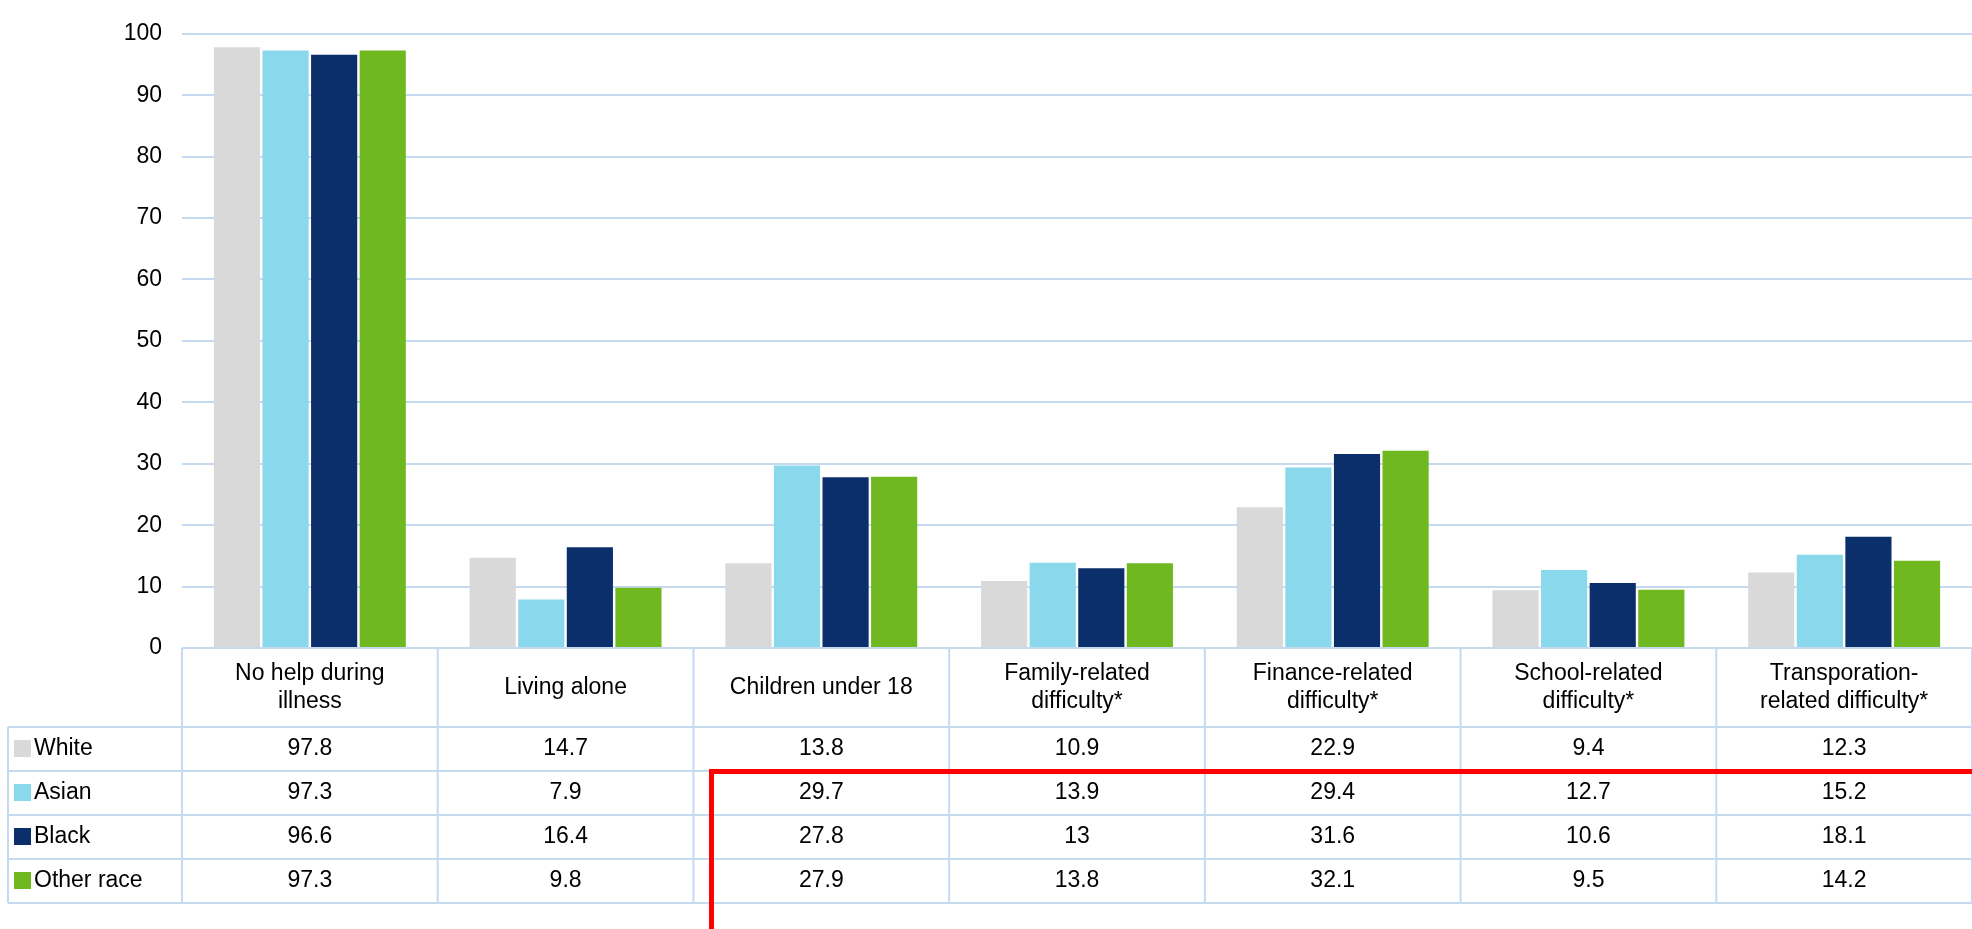 Image resolution: width=1972 pixels, height=929 pixels. What do you see at coordinates (821, 791) in the screenshot?
I see `data-label: 29.7` at bounding box center [821, 791].